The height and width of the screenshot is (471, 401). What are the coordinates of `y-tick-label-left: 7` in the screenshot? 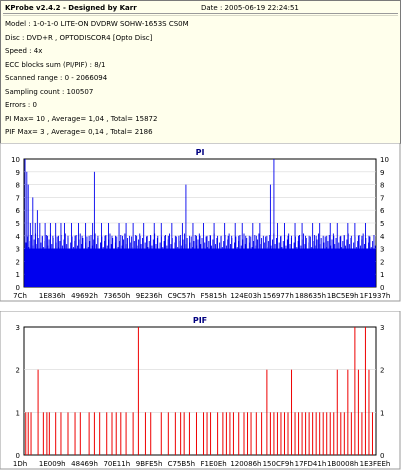 It's located at (18, 198).